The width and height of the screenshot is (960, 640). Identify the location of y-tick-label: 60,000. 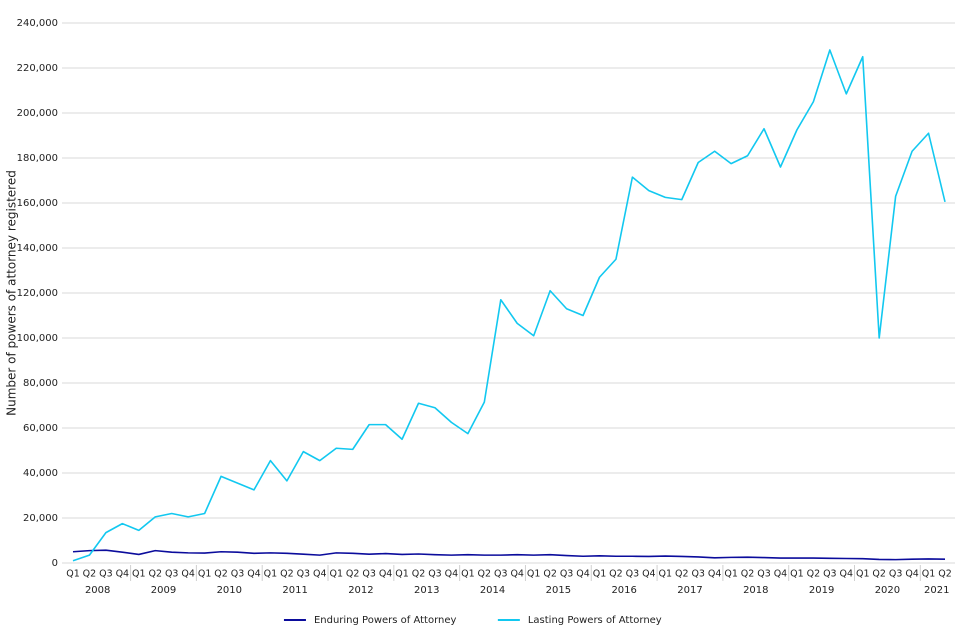
(40, 428).